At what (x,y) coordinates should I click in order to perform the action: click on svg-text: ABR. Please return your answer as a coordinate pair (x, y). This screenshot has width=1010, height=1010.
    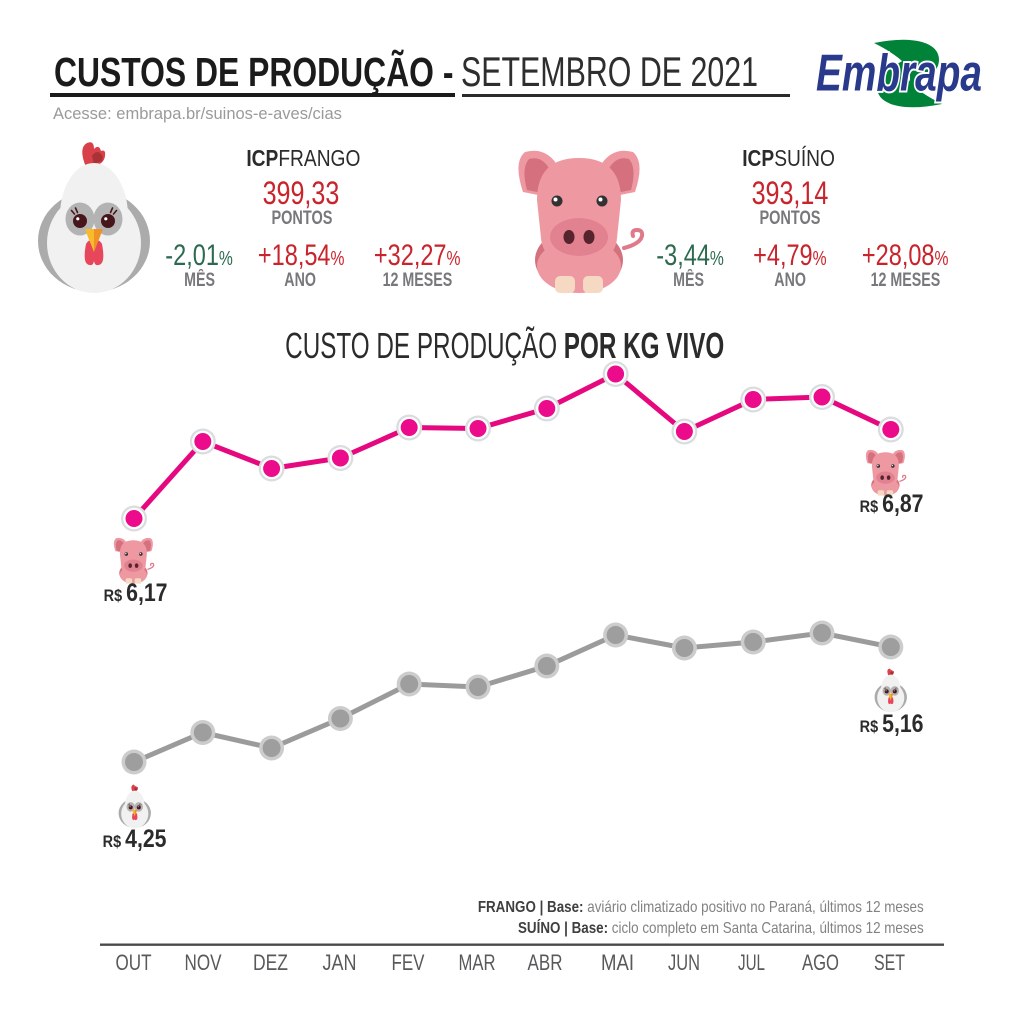
    Looking at the image, I should click on (545, 962).